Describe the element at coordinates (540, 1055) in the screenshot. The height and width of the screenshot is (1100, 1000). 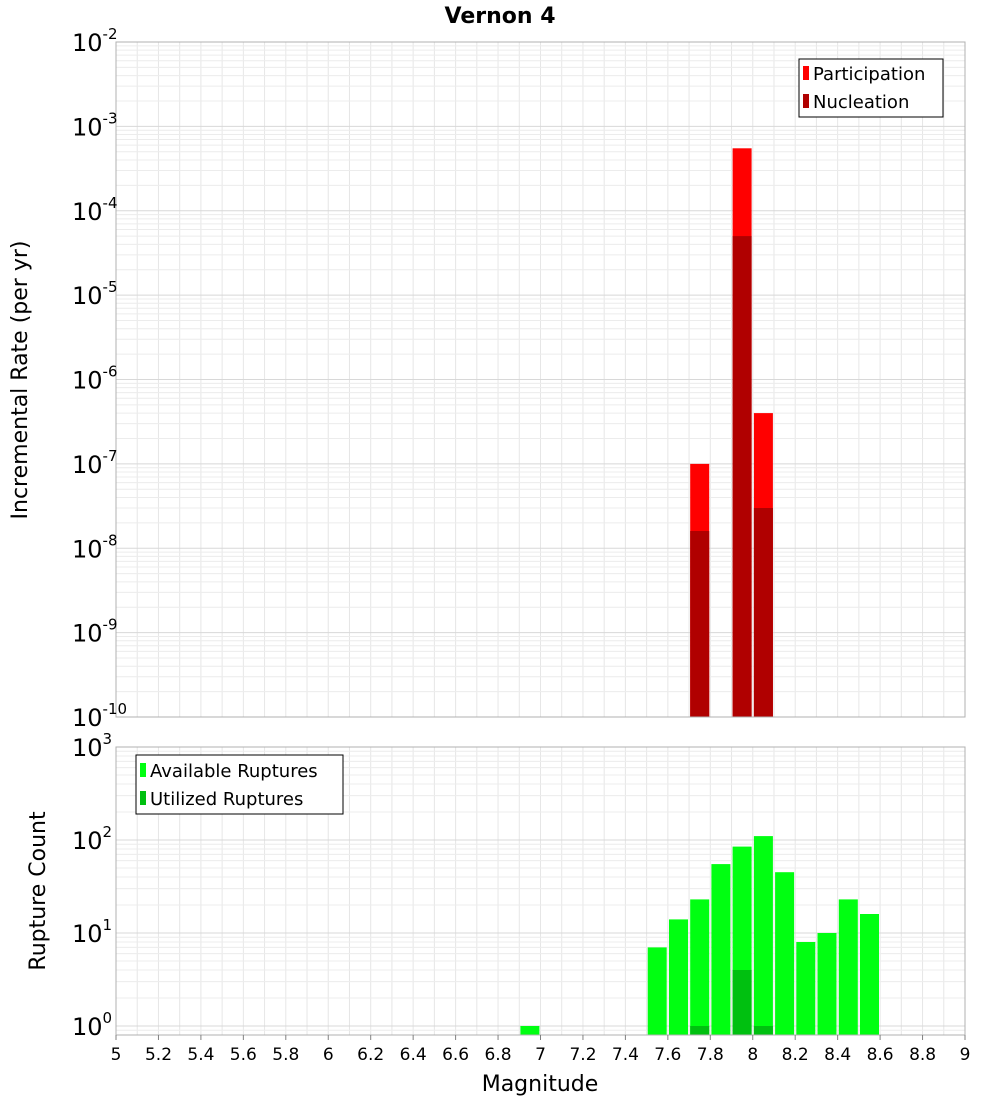
I see `x-tick-10: 7` at that location.